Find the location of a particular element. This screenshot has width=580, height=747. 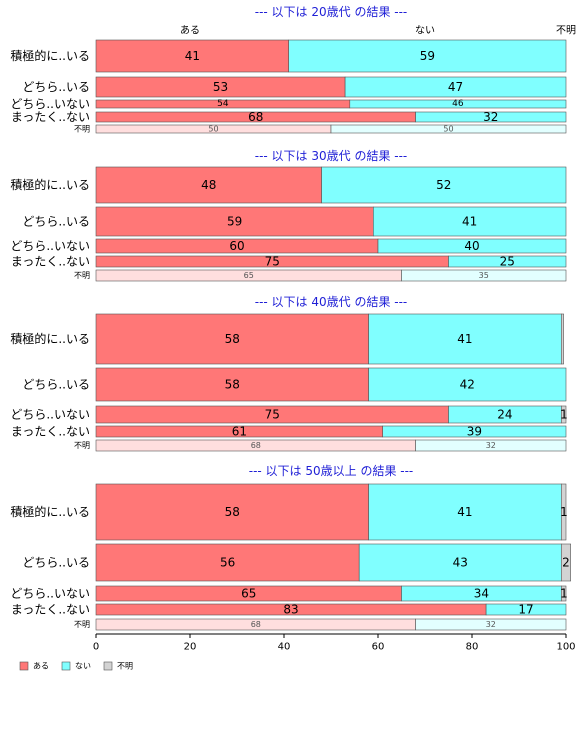

x-tick-label: 80 is located at coordinates (472, 647).